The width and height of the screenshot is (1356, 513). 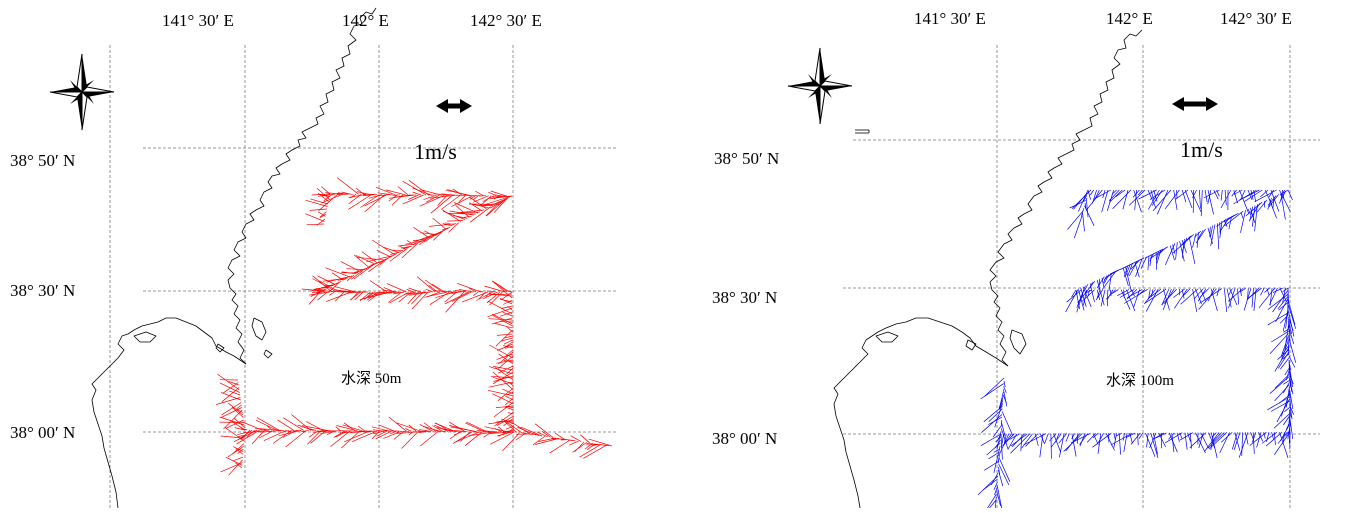 I want to click on current-vectors-100m, so click(x=1137, y=349).